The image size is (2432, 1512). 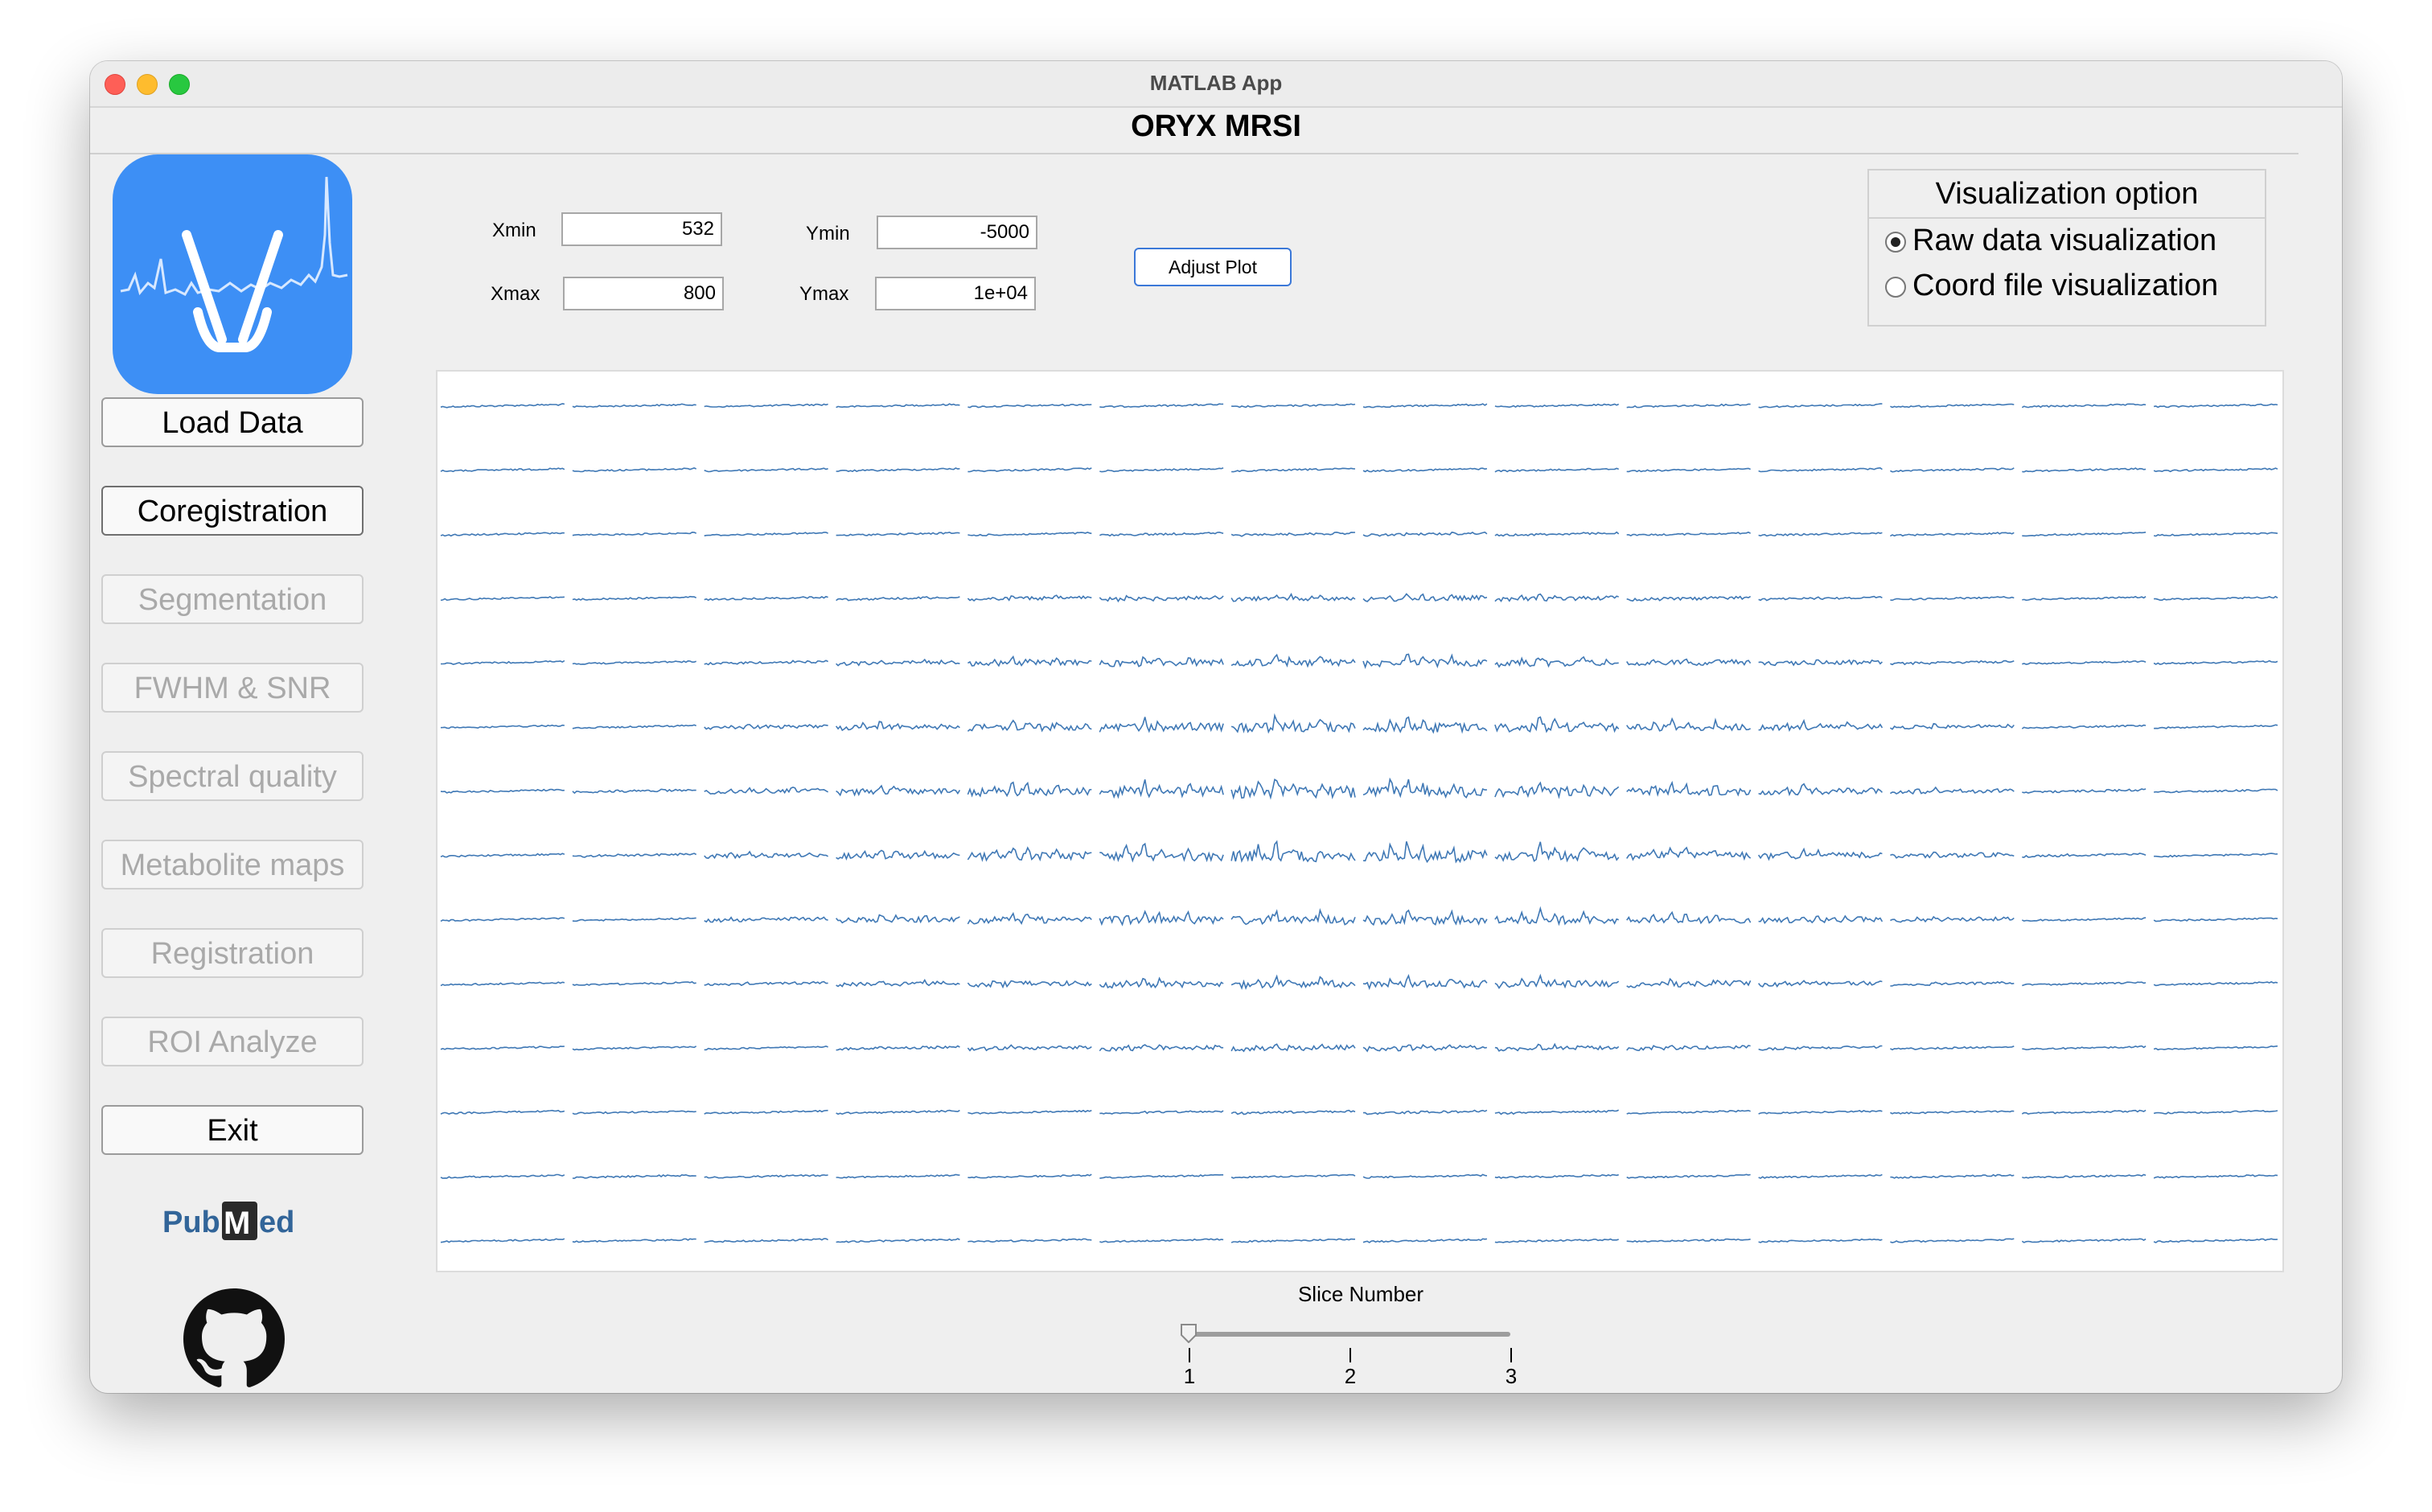 I want to click on ymin-label: Ymin, so click(x=828, y=234).